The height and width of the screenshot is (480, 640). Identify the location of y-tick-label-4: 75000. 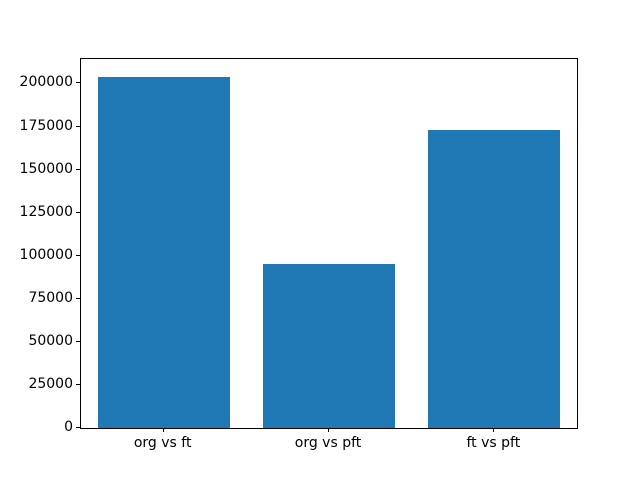
(50, 297).